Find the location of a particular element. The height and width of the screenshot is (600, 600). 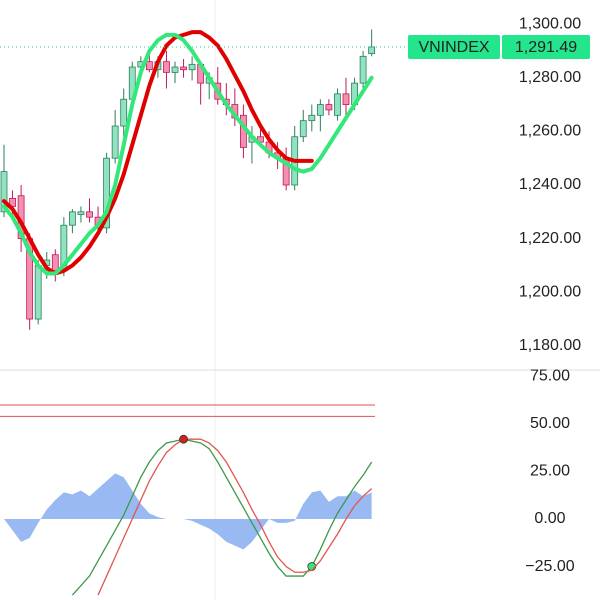

y-tick-label: 1,220.00 is located at coordinates (550, 238).